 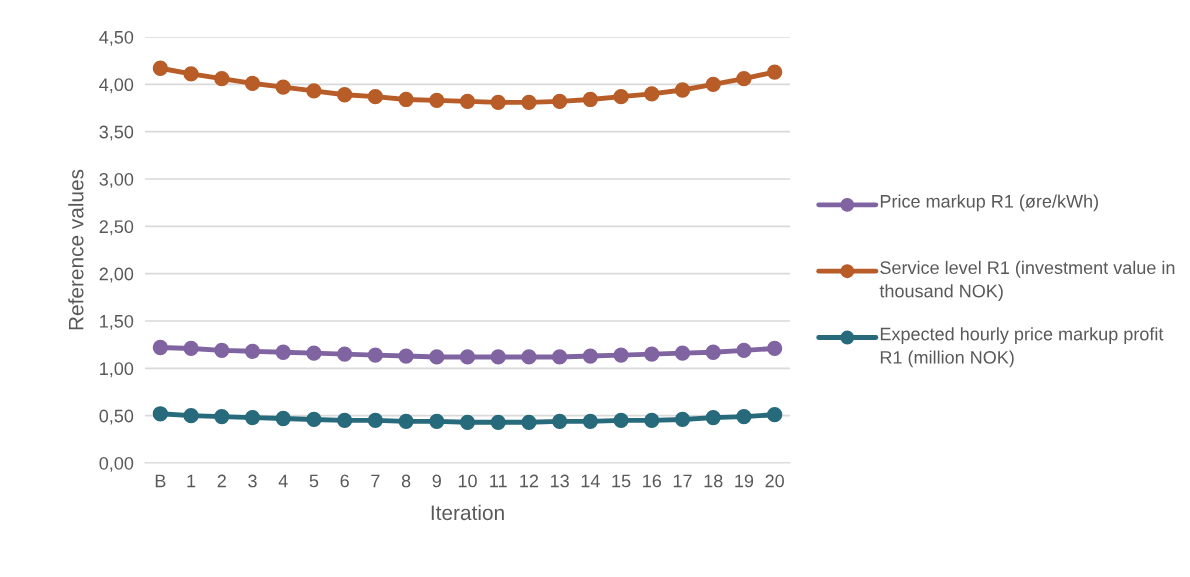 What do you see at coordinates (221, 481) in the screenshot?
I see `x-tick-label: 2` at bounding box center [221, 481].